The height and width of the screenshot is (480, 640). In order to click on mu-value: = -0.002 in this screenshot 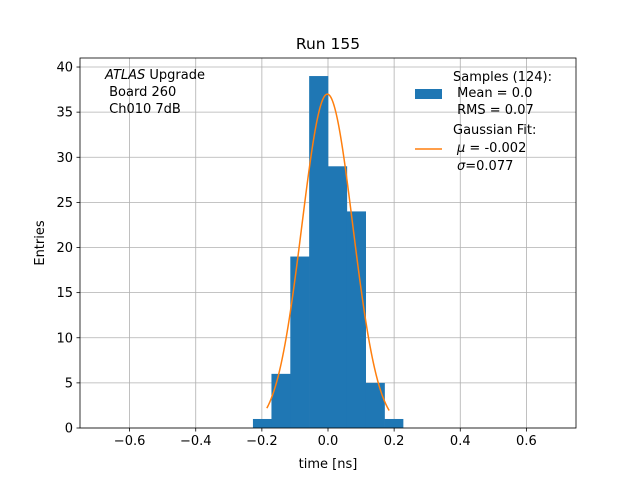, I will do `click(495, 148)`.